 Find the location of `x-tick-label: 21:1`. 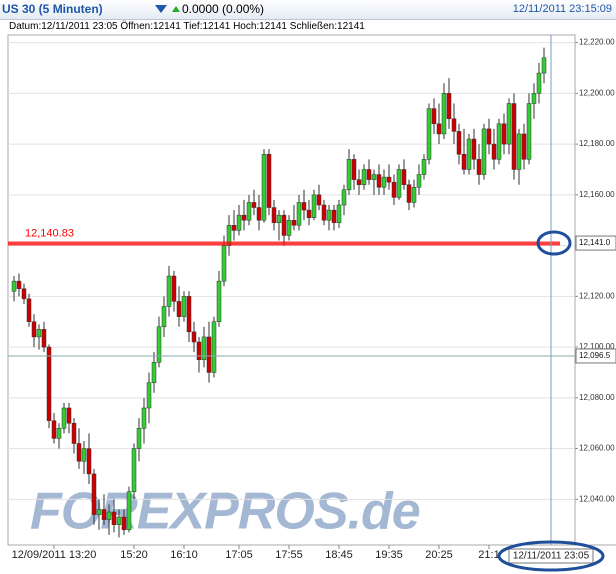

x-tick-label: 21:1 is located at coordinates (488, 555).